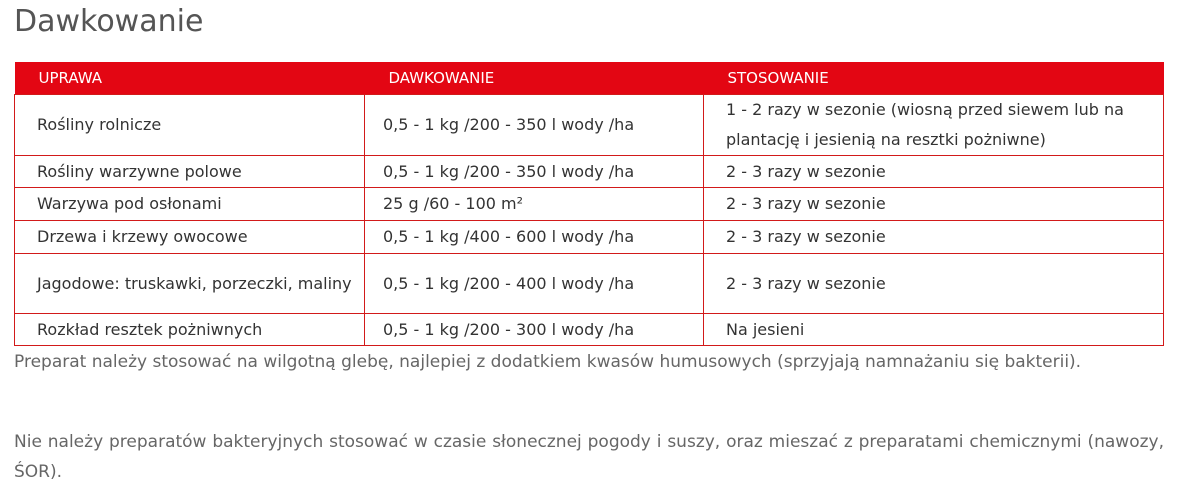  Describe the element at coordinates (534, 329) in the screenshot. I see `cell-dose: 0,5 - 1 kg /200 - 300 l wody /ha` at that location.